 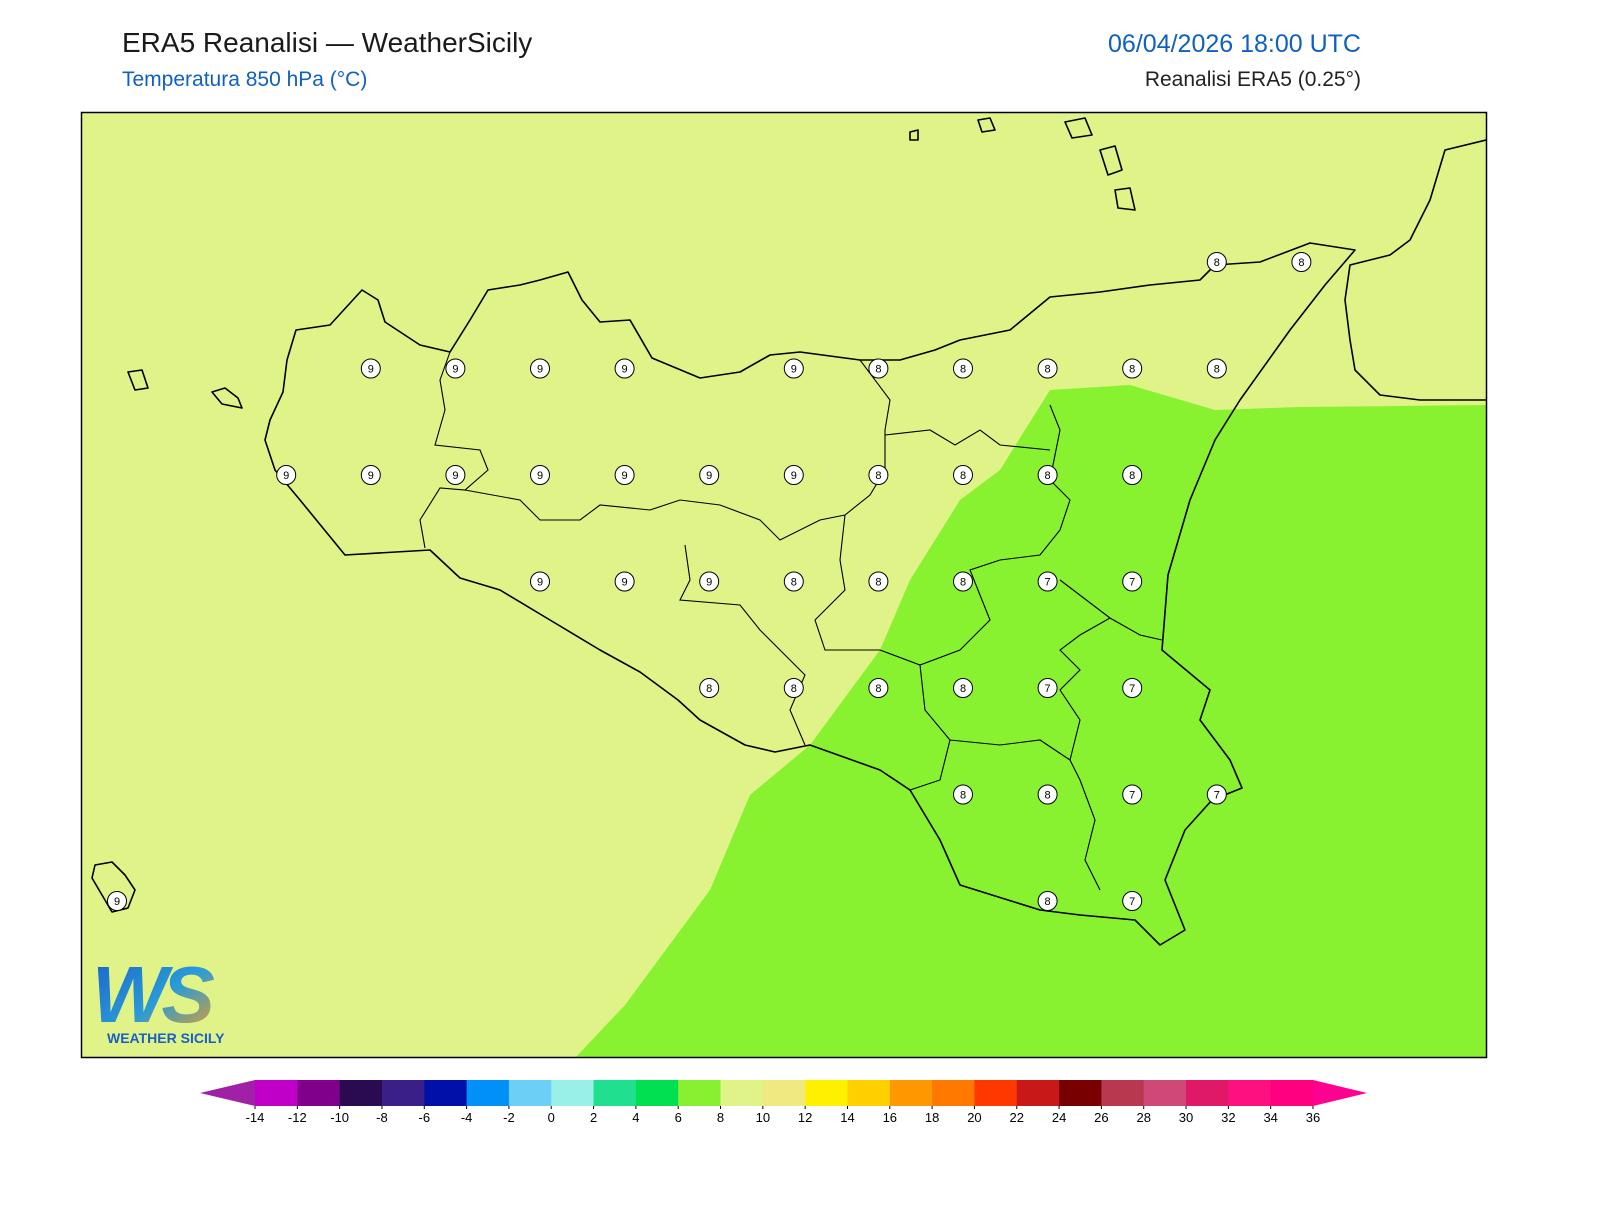 What do you see at coordinates (763, 1117) in the screenshot?
I see `colorbar-tick-label: 10` at bounding box center [763, 1117].